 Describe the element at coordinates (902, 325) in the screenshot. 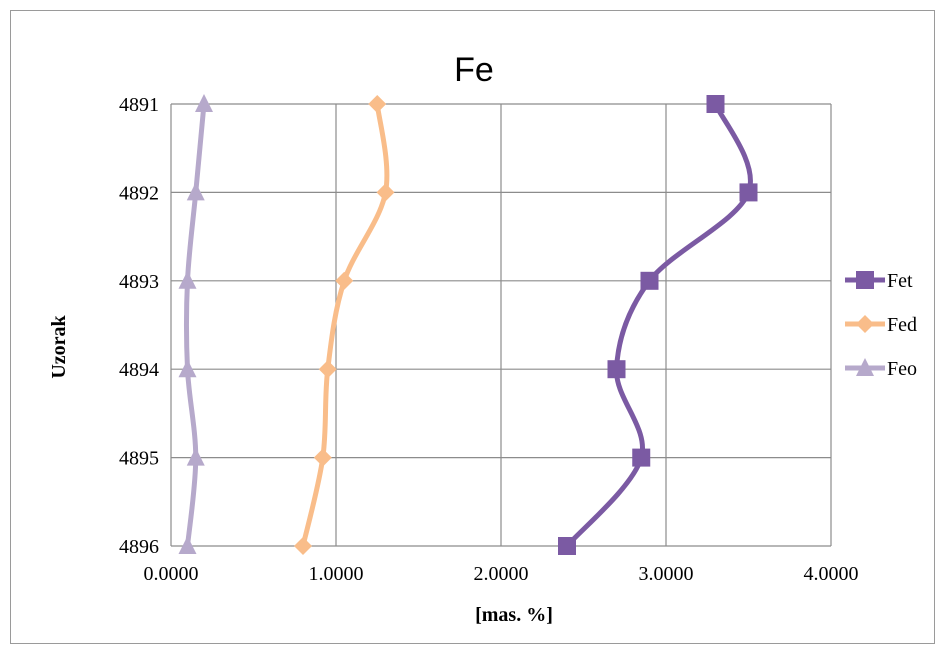

I see `legend-label: Fed` at that location.